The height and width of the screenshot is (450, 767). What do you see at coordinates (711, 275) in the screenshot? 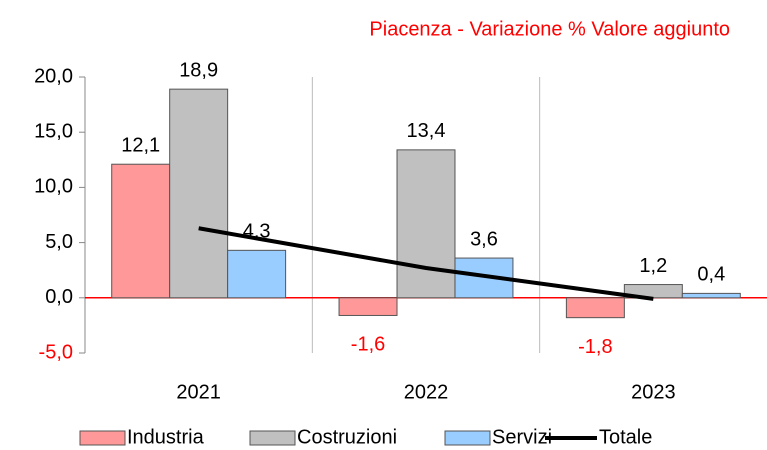
I see `data-label: 0,4` at bounding box center [711, 275].